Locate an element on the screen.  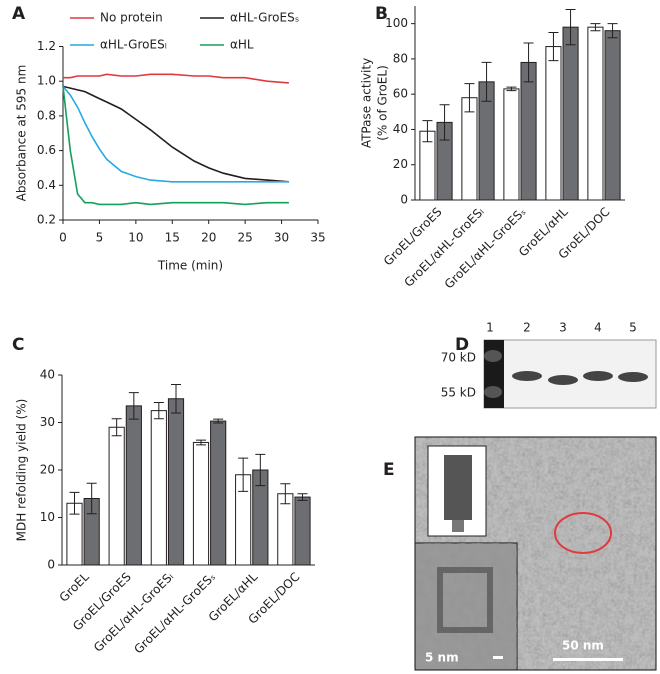
panel-label: D is located at coordinates (462, 345).